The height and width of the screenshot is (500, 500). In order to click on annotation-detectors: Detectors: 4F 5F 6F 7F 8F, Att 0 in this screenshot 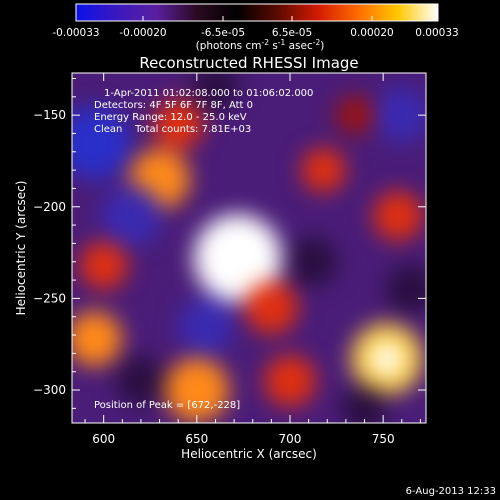, I will do `click(173, 105)`.